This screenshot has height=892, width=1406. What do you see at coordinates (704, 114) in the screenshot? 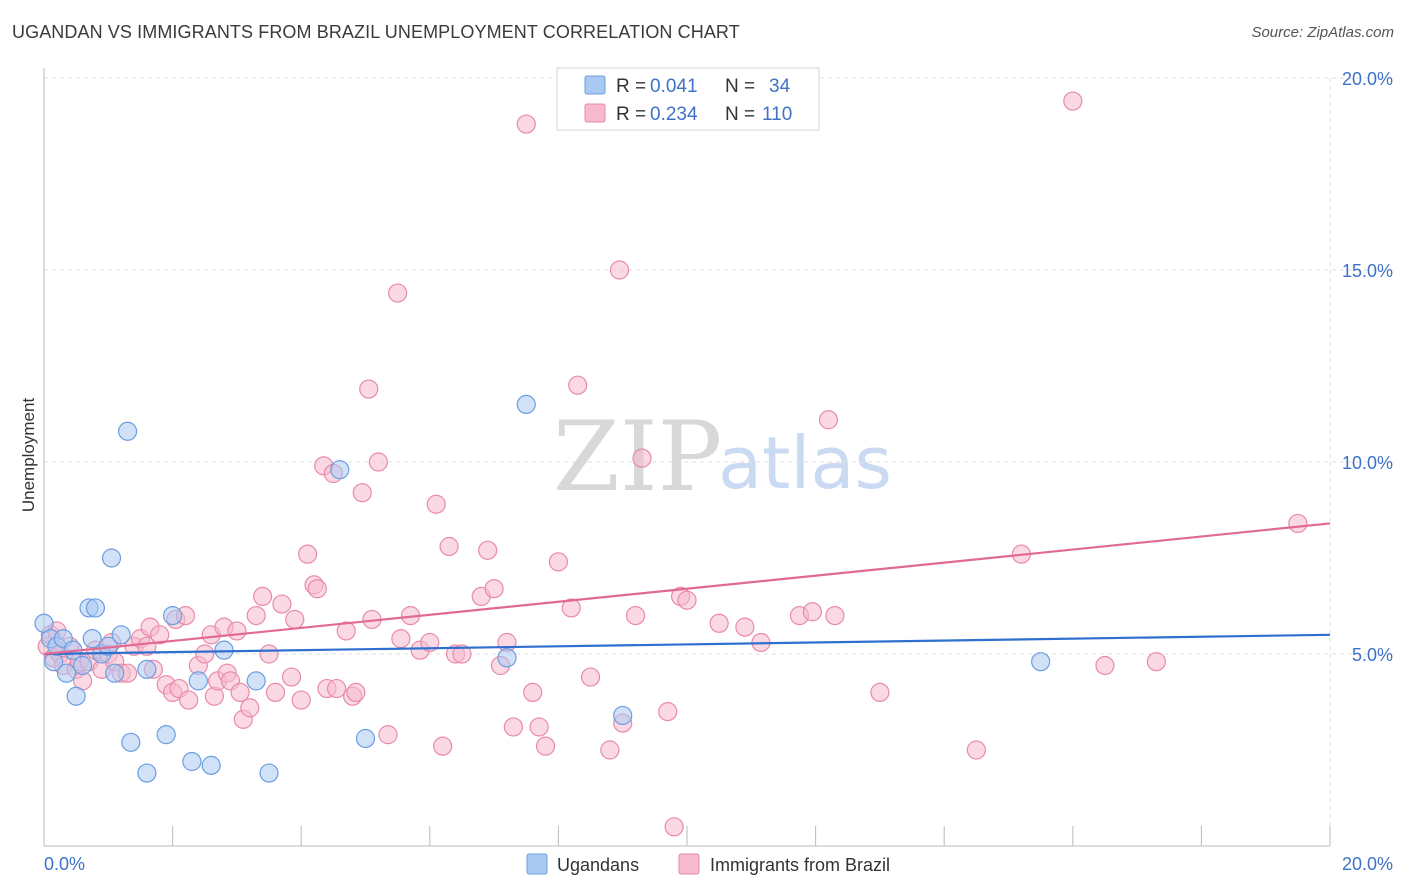
I see `svg-text:R = 0.234 N =: R = 0.234 N = 110` at bounding box center [704, 114].